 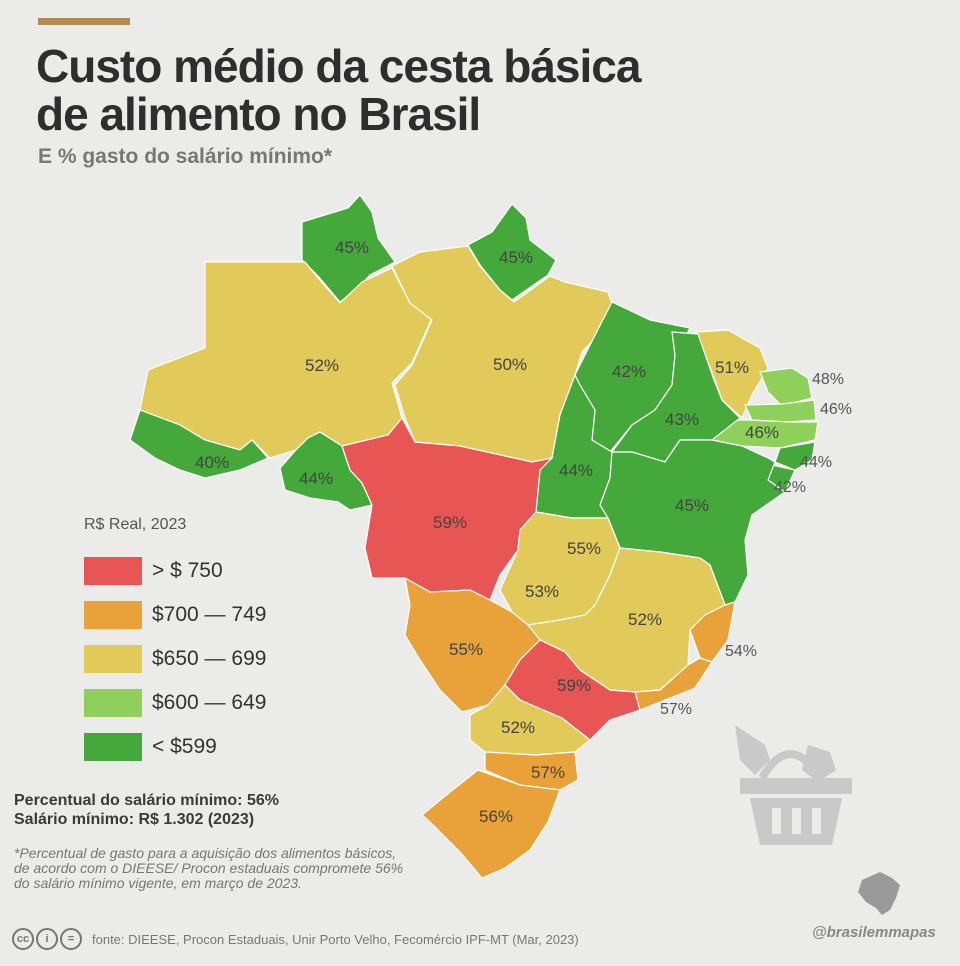 What do you see at coordinates (645, 619) in the screenshot?
I see `label-MG: 52%` at bounding box center [645, 619].